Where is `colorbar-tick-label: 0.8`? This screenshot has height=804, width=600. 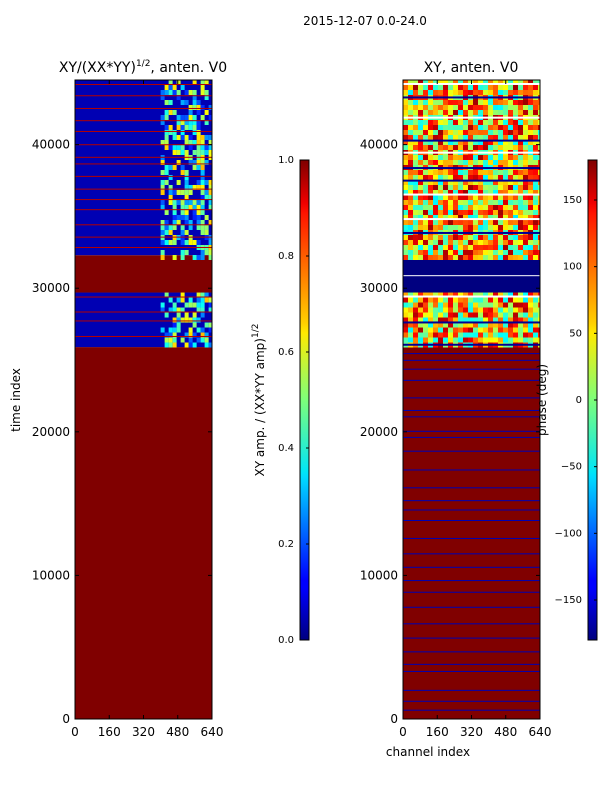 colorbar-tick-label: 0.8 is located at coordinates (286, 256).